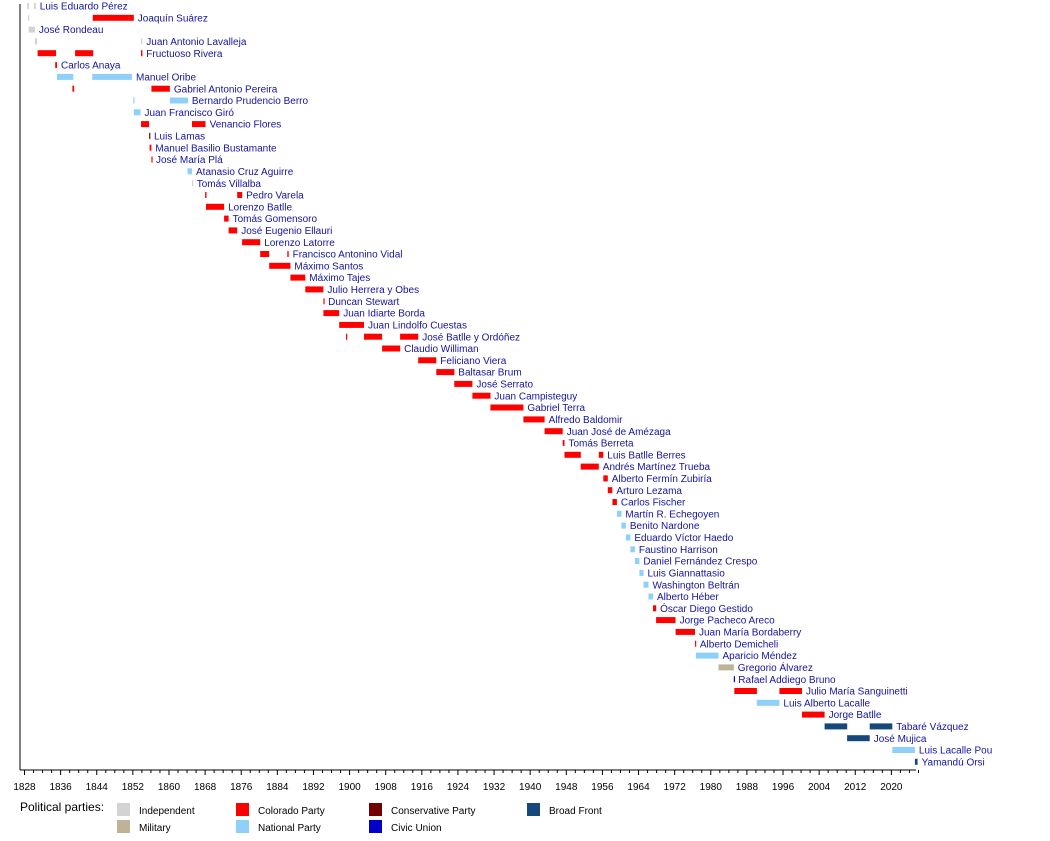 Image resolution: width=1050 pixels, height=841 pixels. I want to click on president-label: Juan Campisteguy, so click(535, 396).